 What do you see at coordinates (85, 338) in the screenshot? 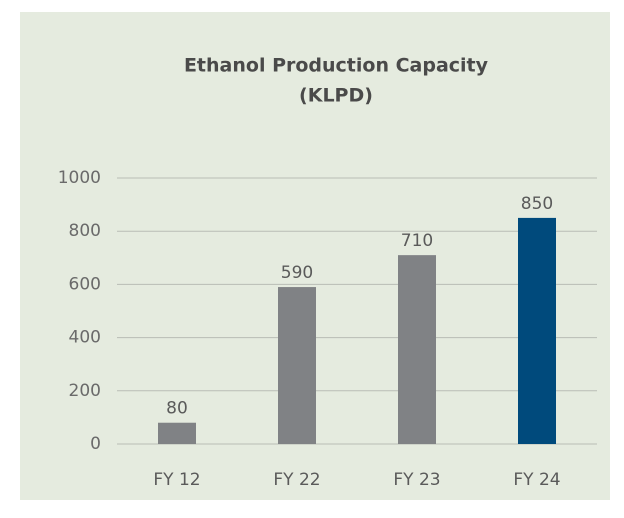
I see `y-tick-label: 400` at bounding box center [85, 338].